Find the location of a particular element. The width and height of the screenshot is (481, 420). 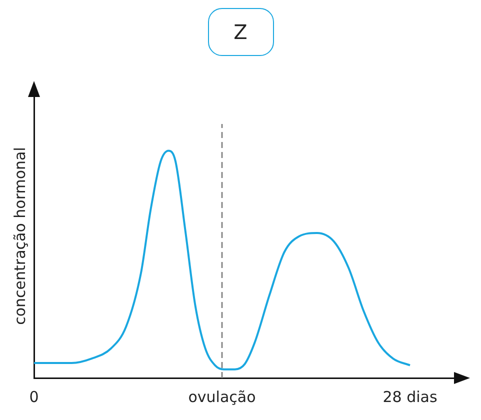

chart-title: Z is located at coordinates (241, 32).